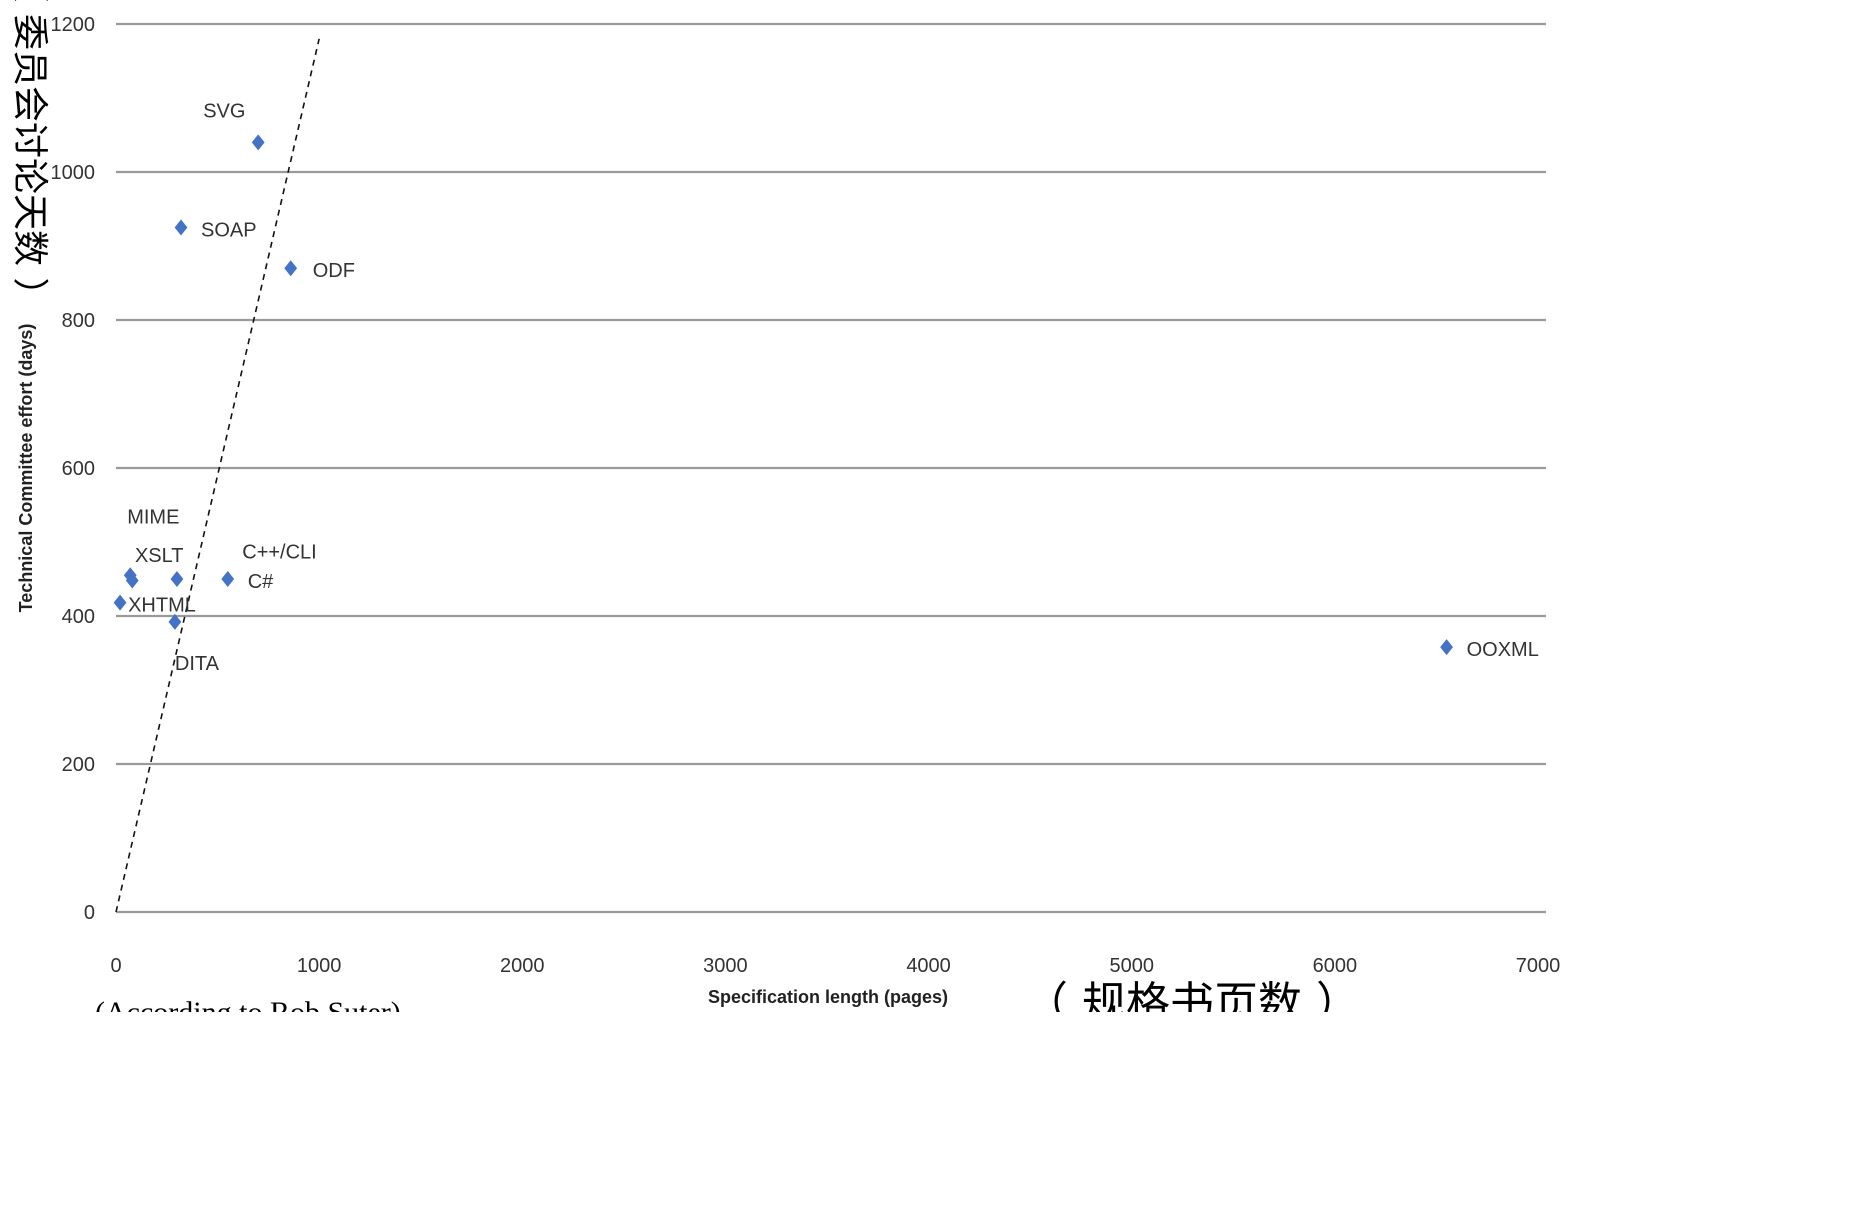  I want to click on y-tick-label: 400, so click(78, 617).